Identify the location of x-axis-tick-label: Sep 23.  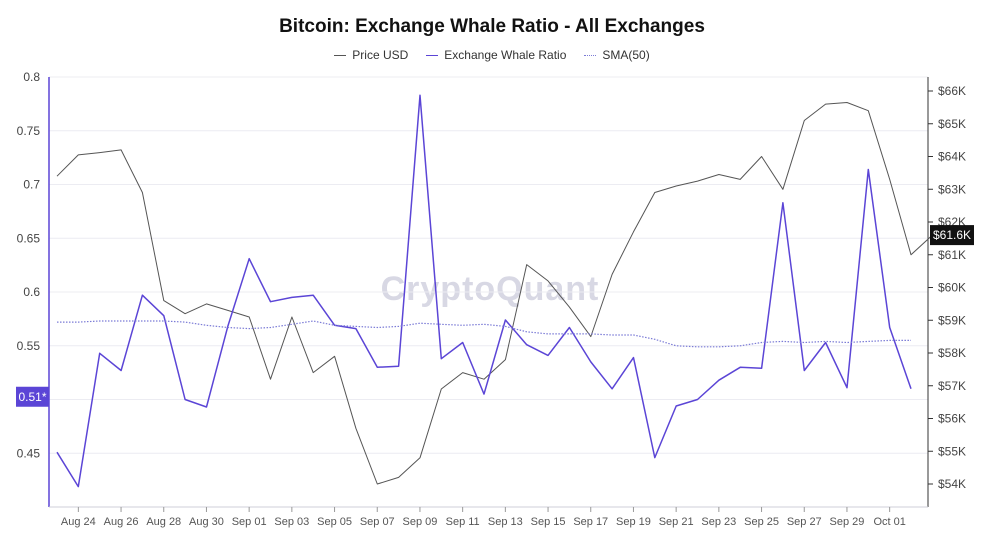
(718, 522).